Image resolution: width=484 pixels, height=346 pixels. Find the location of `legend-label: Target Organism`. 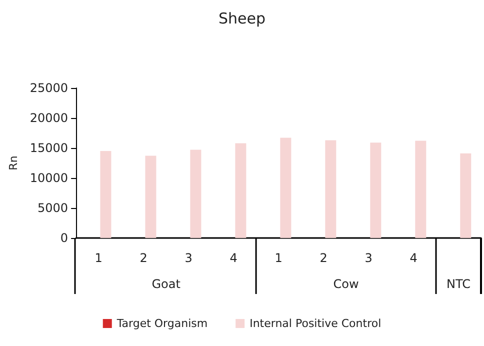

legend-label: Target Organism is located at coordinates (162, 323).